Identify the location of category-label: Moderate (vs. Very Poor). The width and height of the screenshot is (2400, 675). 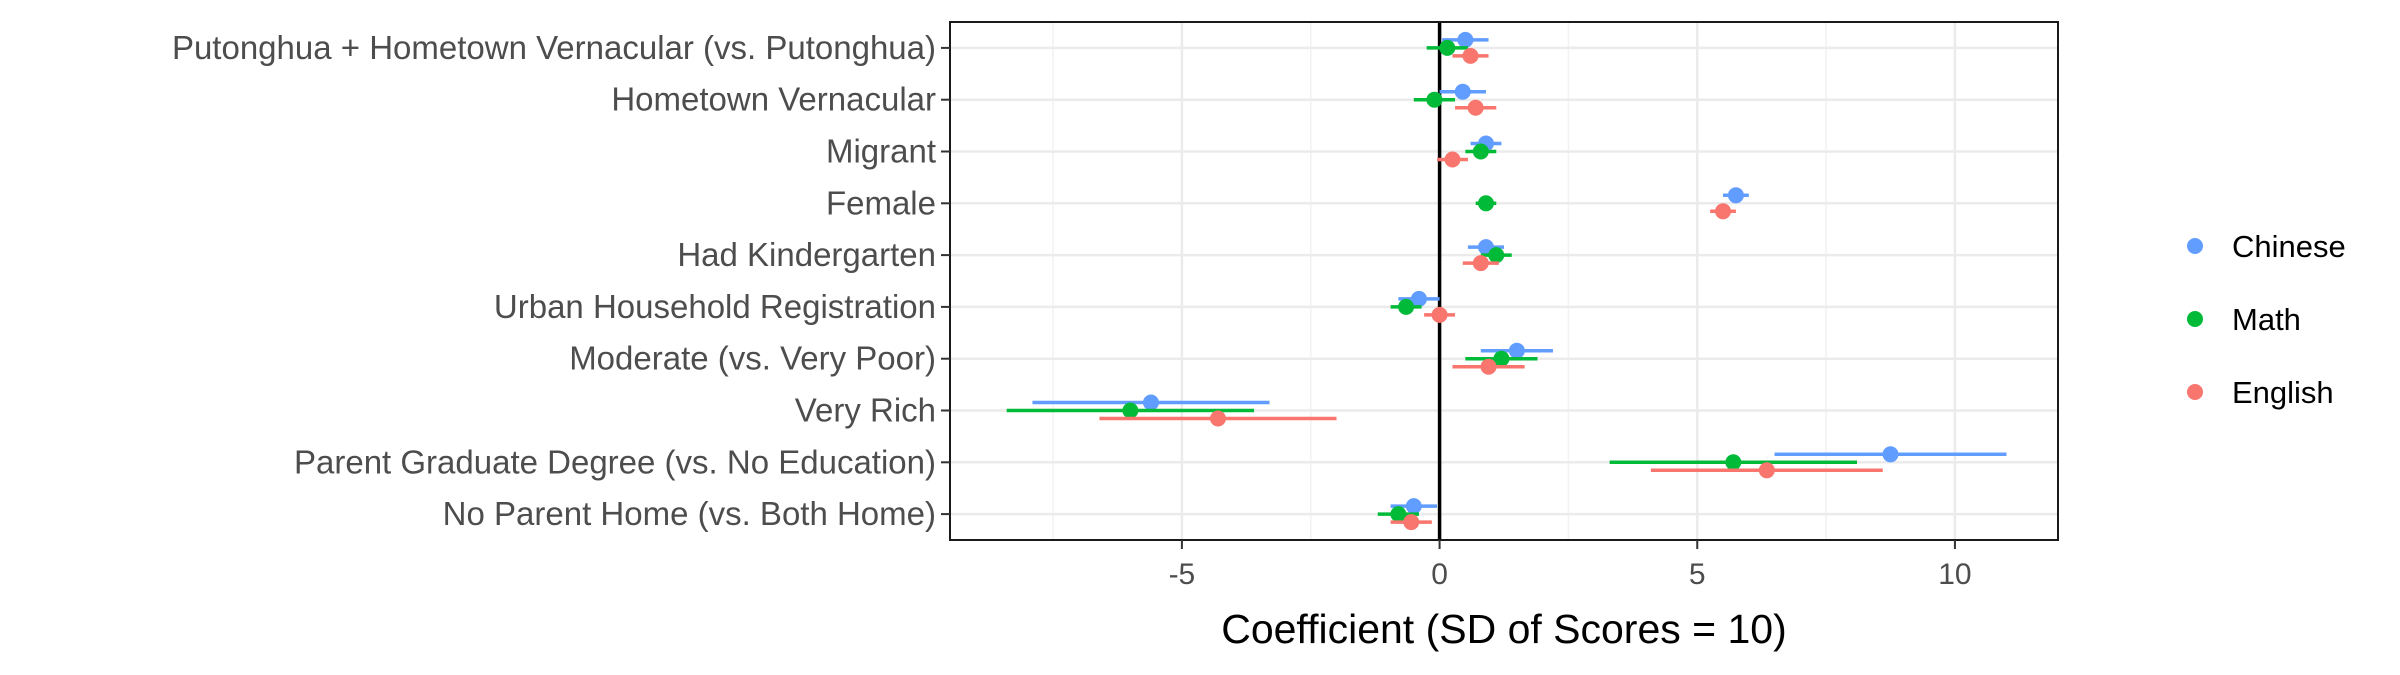
(752, 358).